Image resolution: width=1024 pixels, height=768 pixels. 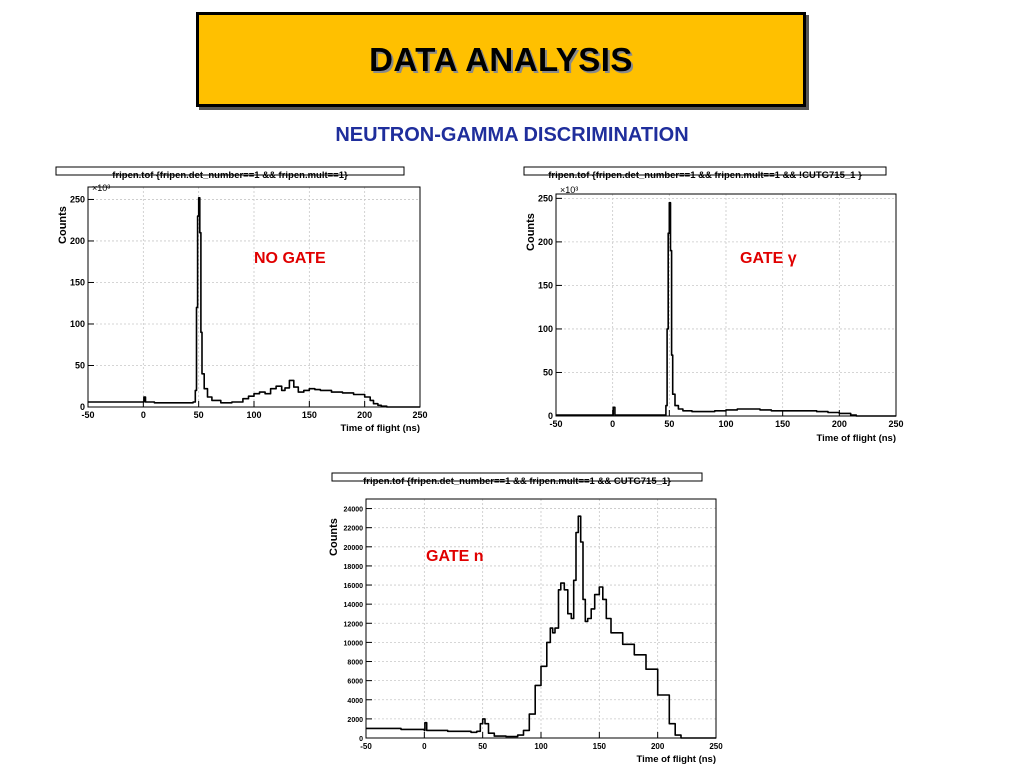 What do you see at coordinates (354, 510) in the screenshot?
I see `y-tick-label: 24000` at bounding box center [354, 510].